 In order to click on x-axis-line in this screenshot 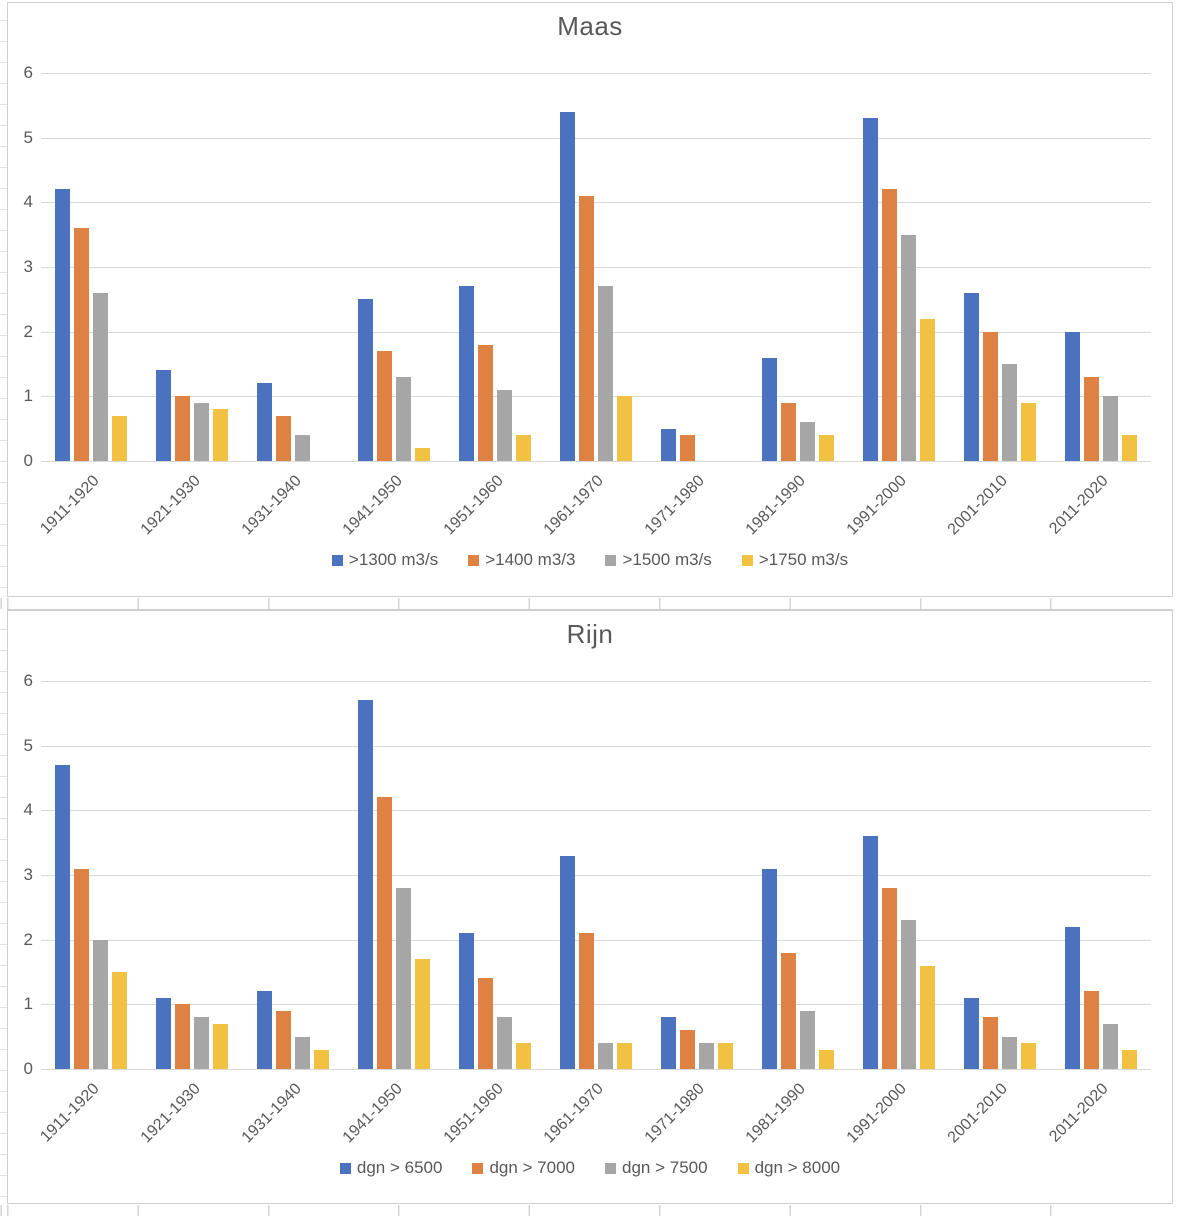, I will do `click(596, 1069)`.